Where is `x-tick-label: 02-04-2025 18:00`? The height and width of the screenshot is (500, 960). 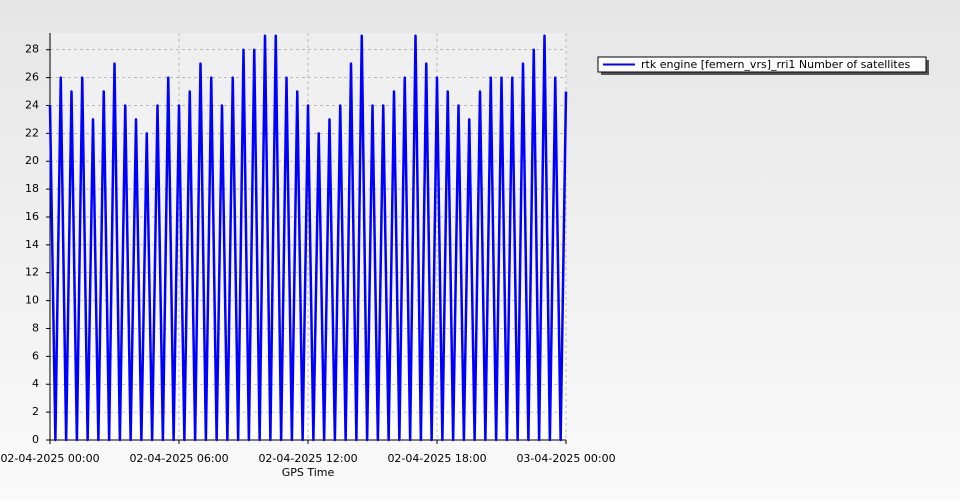
x-tick-label: 02-04-2025 18:00 is located at coordinates (436, 458).